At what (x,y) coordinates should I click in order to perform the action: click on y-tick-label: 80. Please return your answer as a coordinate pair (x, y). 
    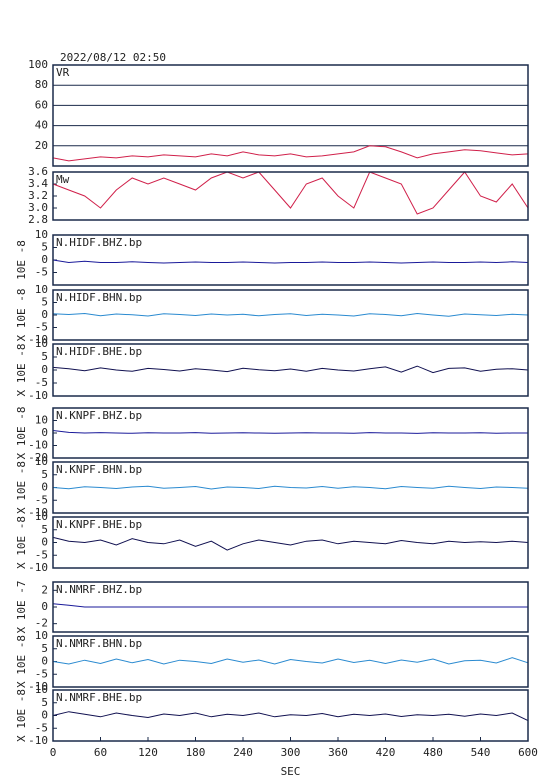
    Looking at the image, I should click on (41, 84).